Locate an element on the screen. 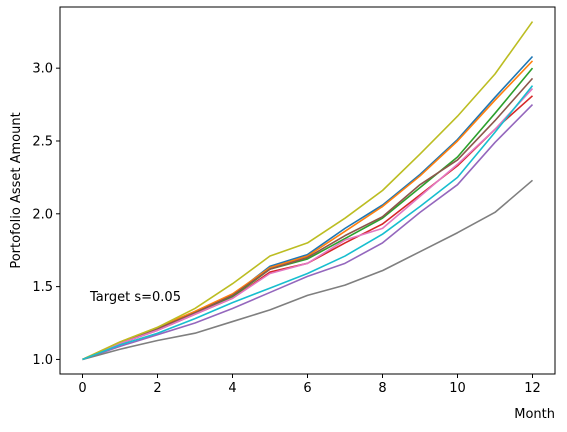 The width and height of the screenshot is (567, 432). x-tick-label: 10 is located at coordinates (457, 388).